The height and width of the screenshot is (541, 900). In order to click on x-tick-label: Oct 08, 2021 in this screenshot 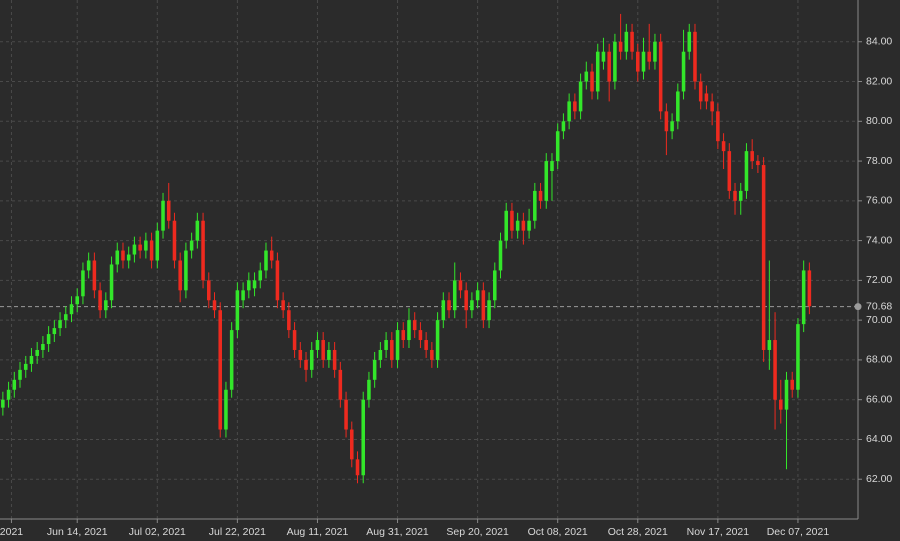, I will do `click(558, 532)`.